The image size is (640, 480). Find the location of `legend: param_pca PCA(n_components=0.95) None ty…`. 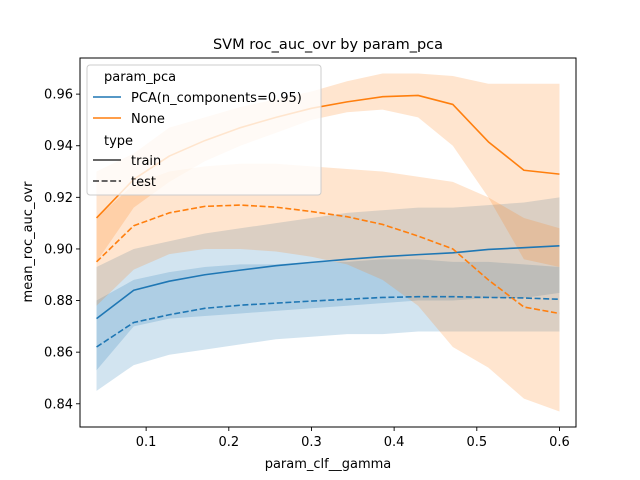

legend: param_pca PCA(n_components=0.95) None ty… is located at coordinates (204, 130).